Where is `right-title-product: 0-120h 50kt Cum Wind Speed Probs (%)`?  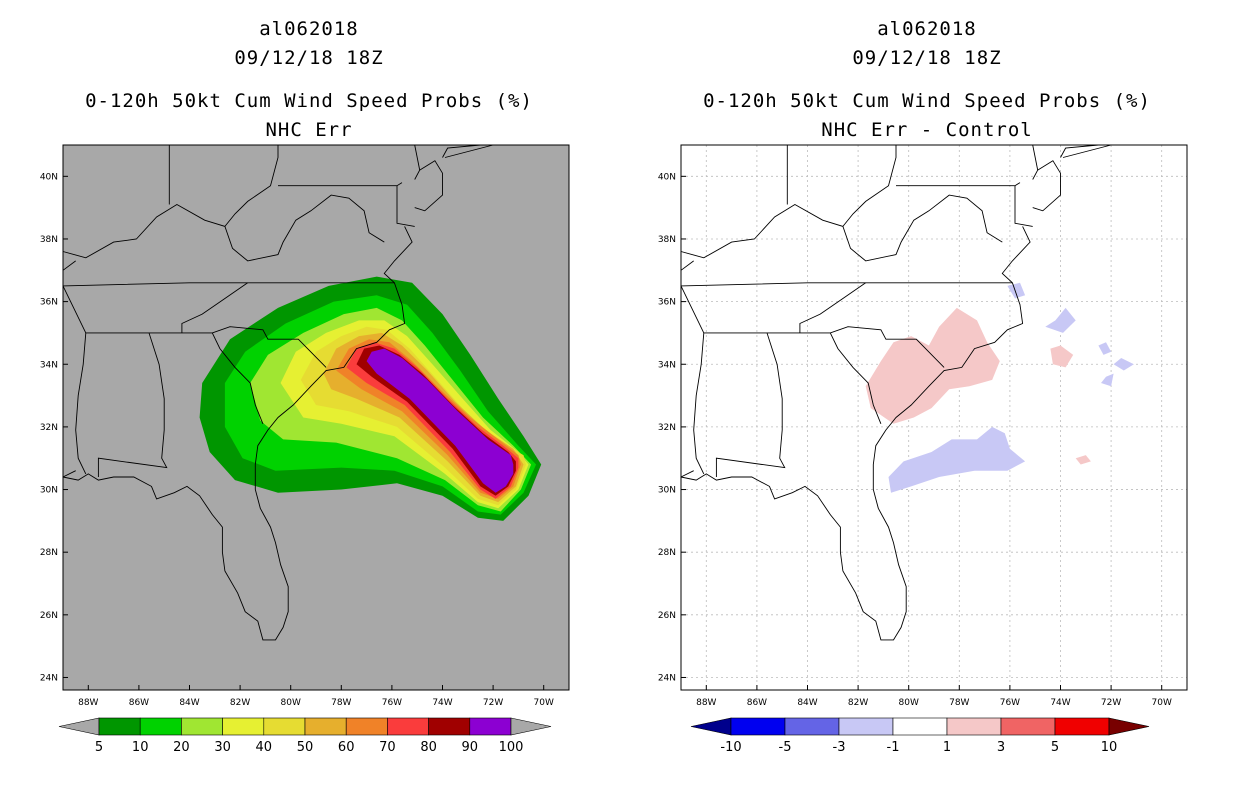
right-title-product: 0-120h 50kt Cum Wind Speed Probs (%) is located at coordinates (927, 101).